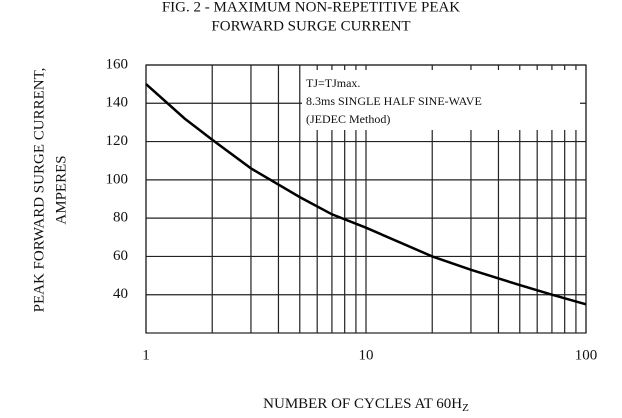 This screenshot has height=418, width=622. What do you see at coordinates (120, 294) in the screenshot?
I see `y-tick-label: 40` at bounding box center [120, 294].